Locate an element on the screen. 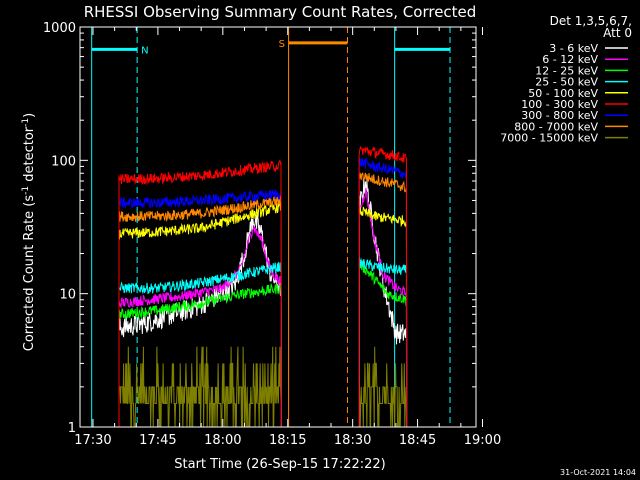  x-tick-label-0: 17:30 is located at coordinates (92, 440).